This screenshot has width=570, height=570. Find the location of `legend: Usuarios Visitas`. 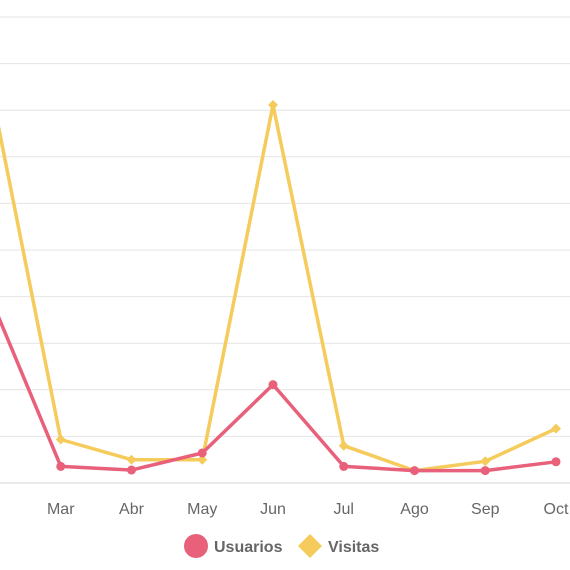

legend: Usuarios Visitas is located at coordinates (281, 546).